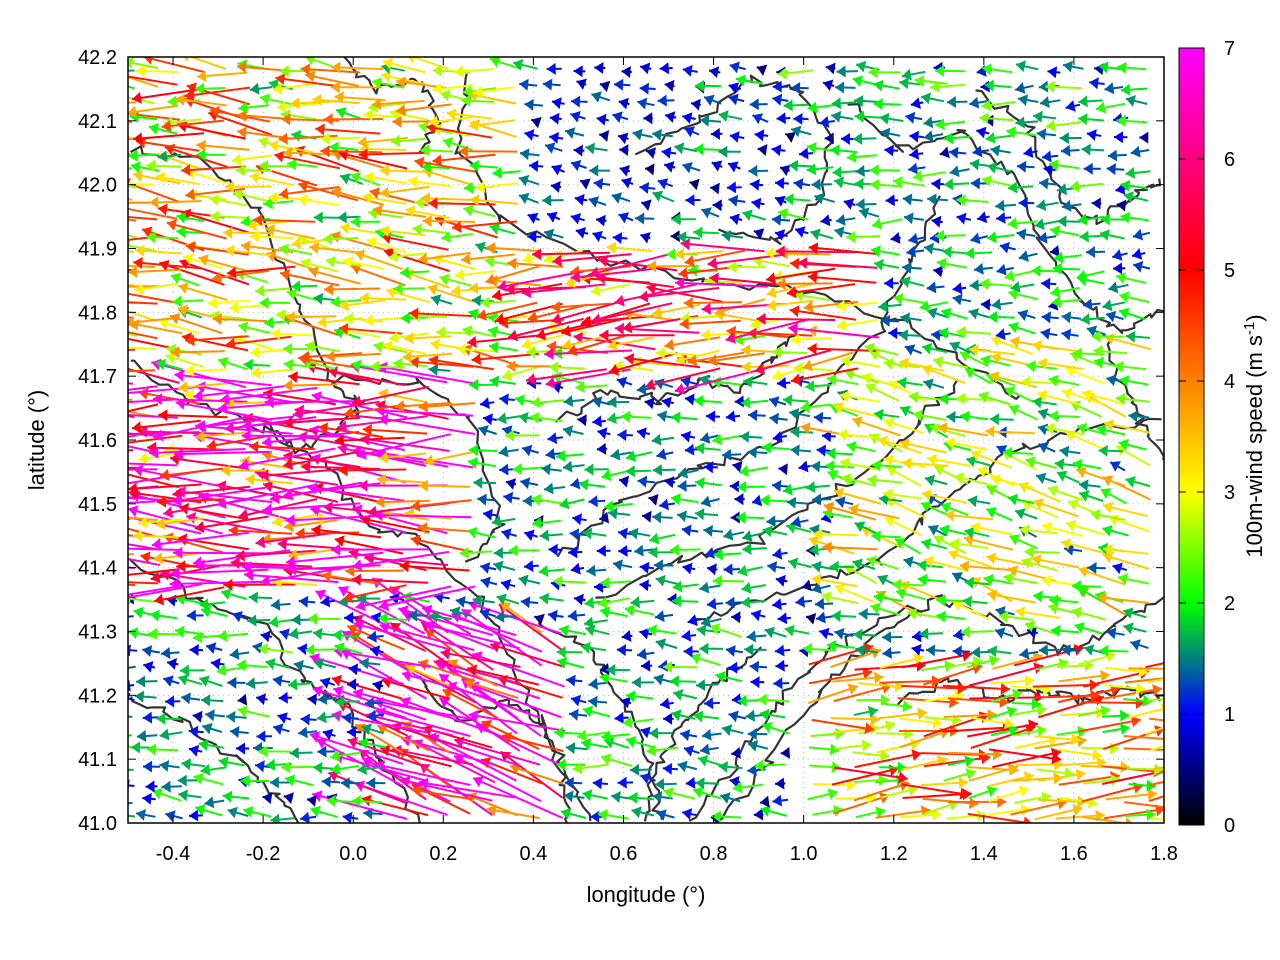 The image size is (1280, 960). Describe the element at coordinates (443, 854) in the screenshot. I see `x-tick-label: 0.2` at that location.